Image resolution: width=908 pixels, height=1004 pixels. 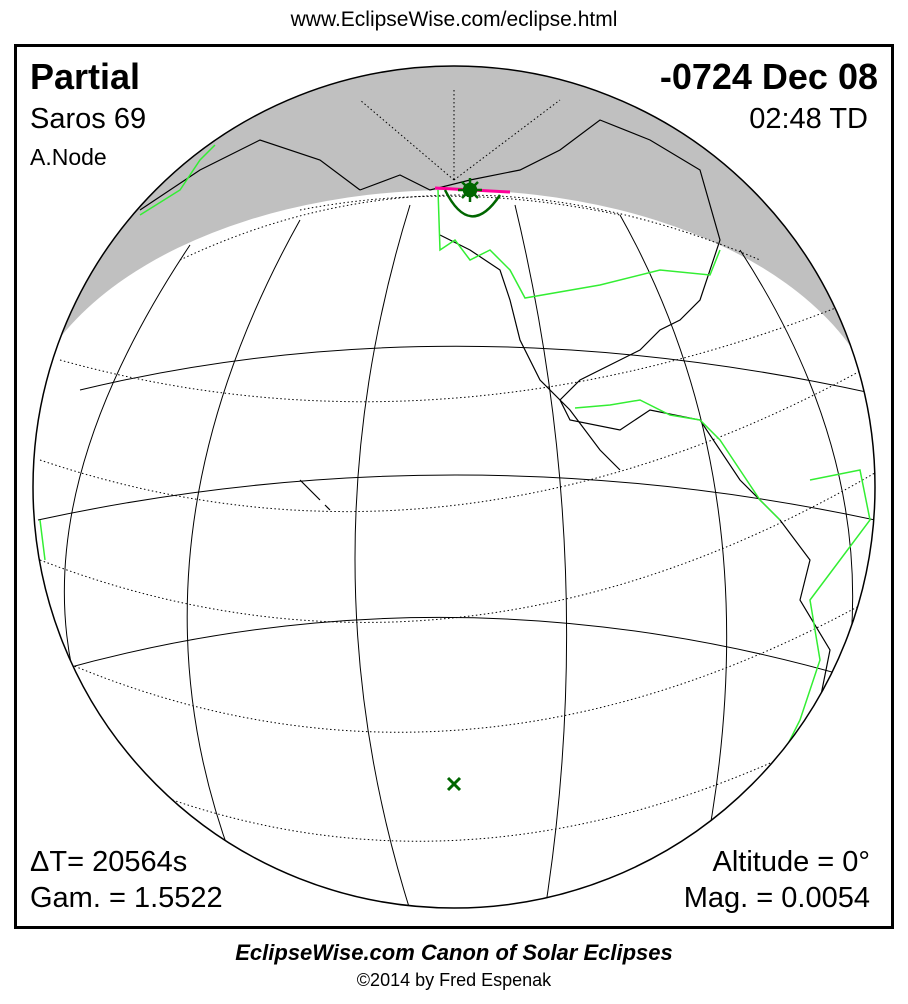 I want to click on url-label: www.EclipseWise.com/eclipse.html, so click(x=454, y=19).